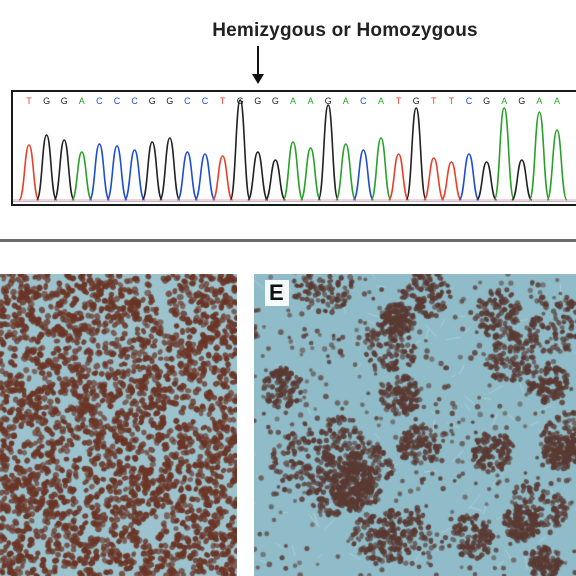 The width and height of the screenshot is (576, 576). What do you see at coordinates (258, 65) in the screenshot?
I see `arrow-down-icon` at bounding box center [258, 65].